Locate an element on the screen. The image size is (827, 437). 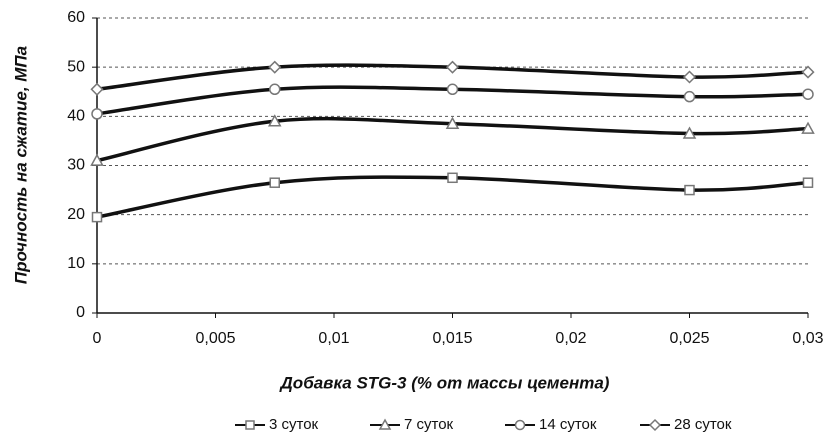
y-tick-label: 10 is located at coordinates (76, 263).